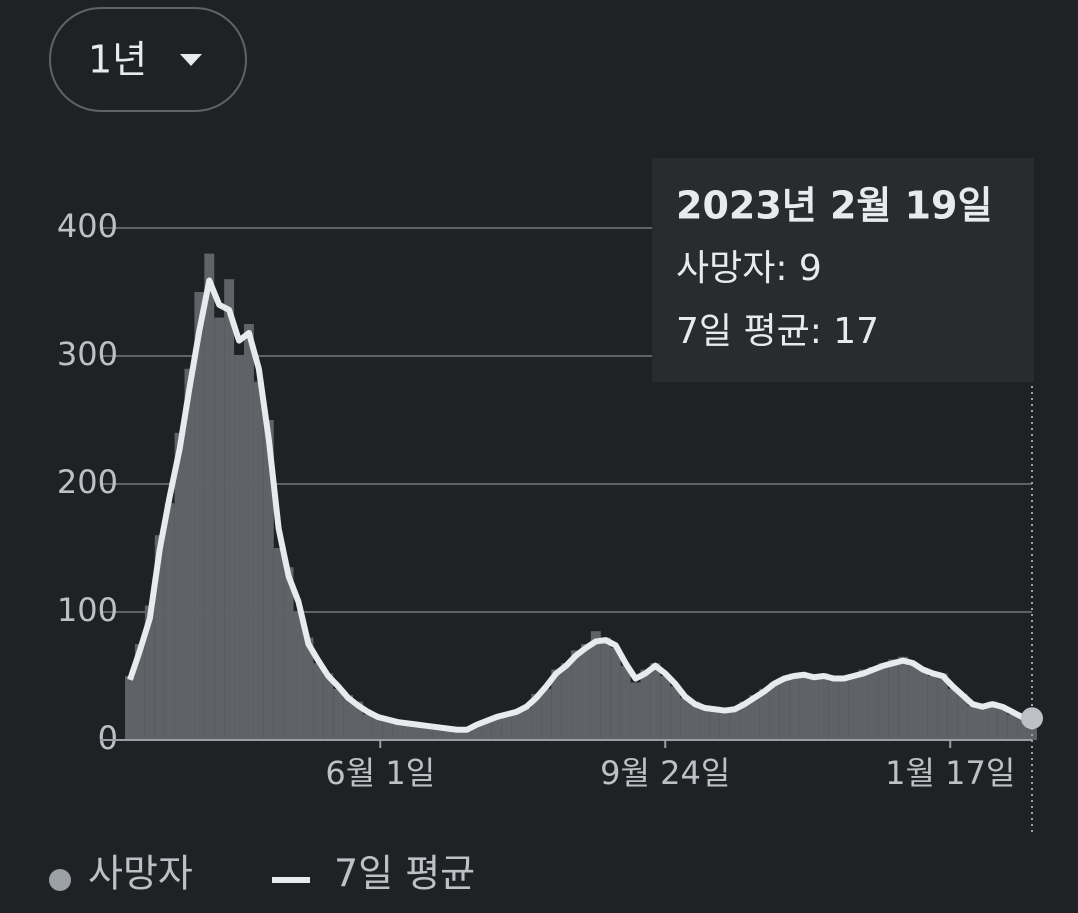  I want to click on range-dropdown, so click(148, 59).